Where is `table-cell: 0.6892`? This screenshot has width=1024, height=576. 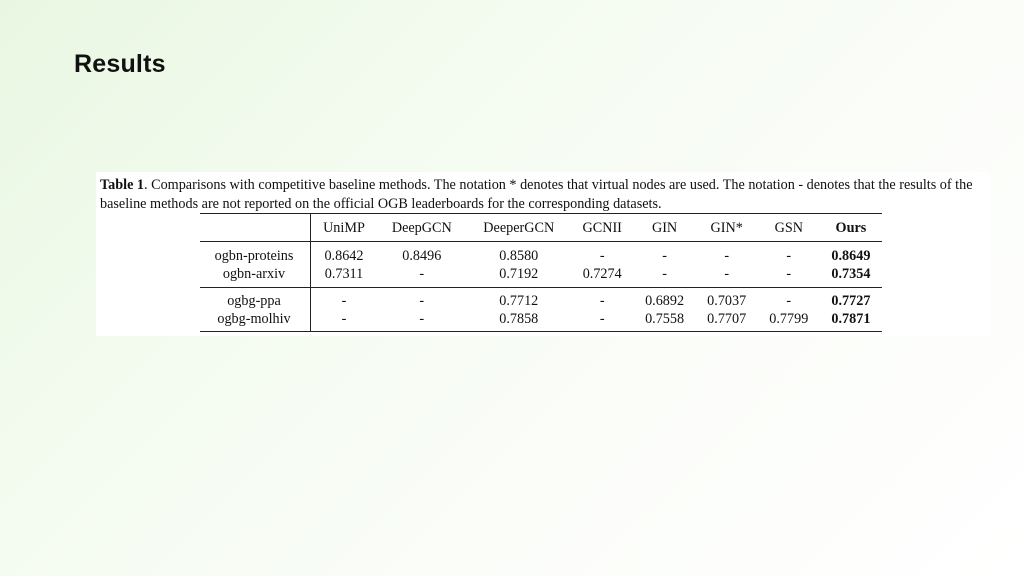 table-cell: 0.6892 is located at coordinates (665, 301).